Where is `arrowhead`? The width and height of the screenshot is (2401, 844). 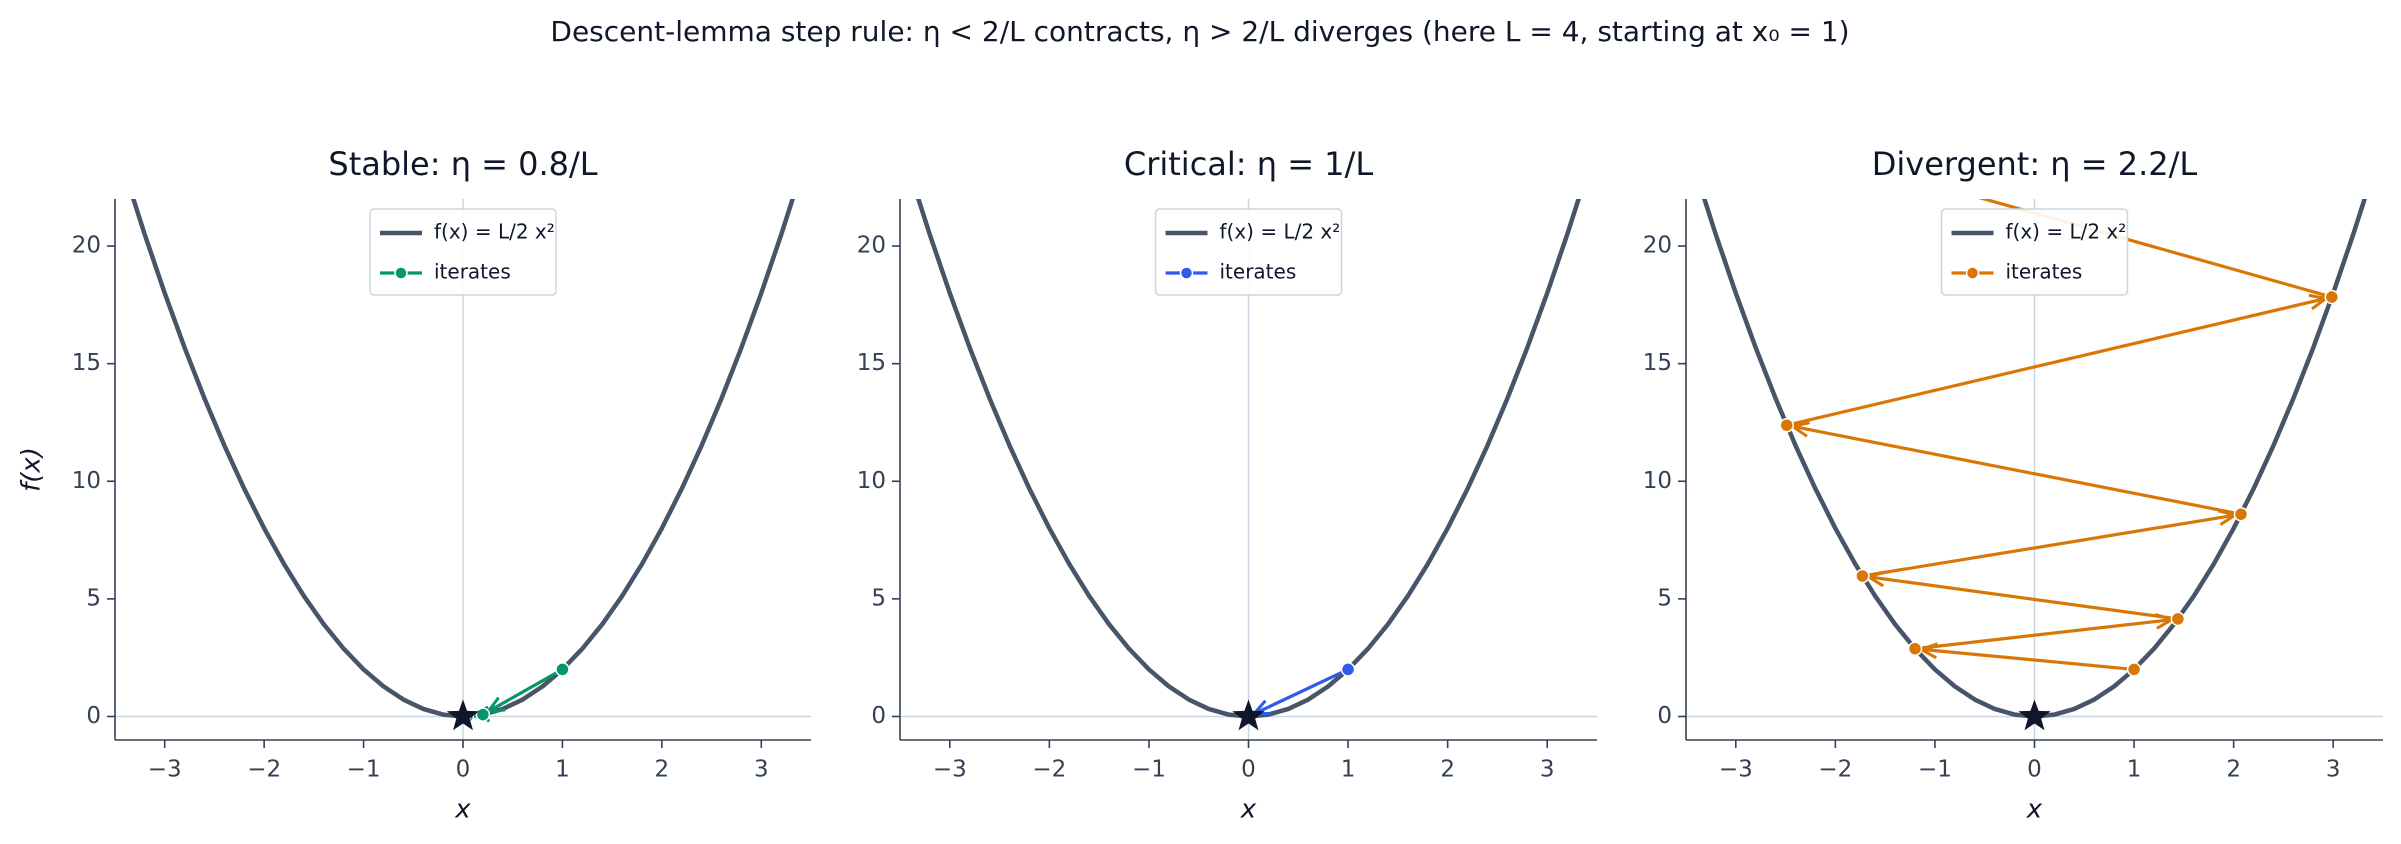 arrowhead is located at coordinates (1691, 118).